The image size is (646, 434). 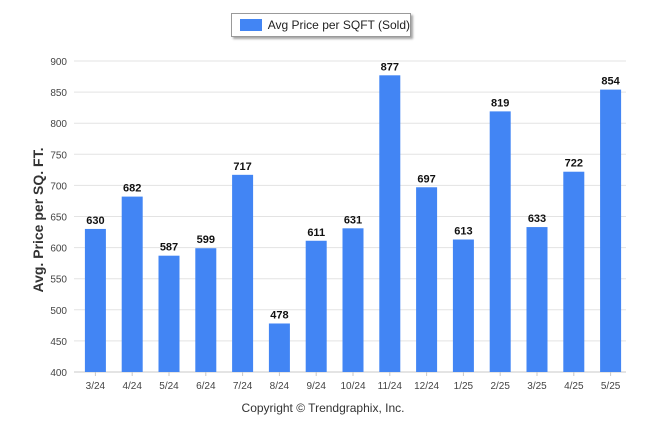 I want to click on x-tick-label: 8/24, so click(x=280, y=386).